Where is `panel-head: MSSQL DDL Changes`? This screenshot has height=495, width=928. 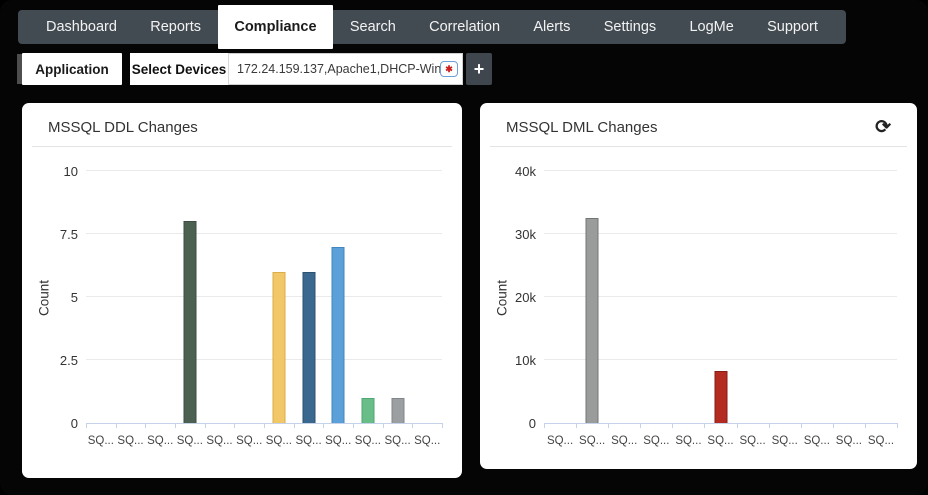 panel-head: MSSQL DDL Changes is located at coordinates (242, 124).